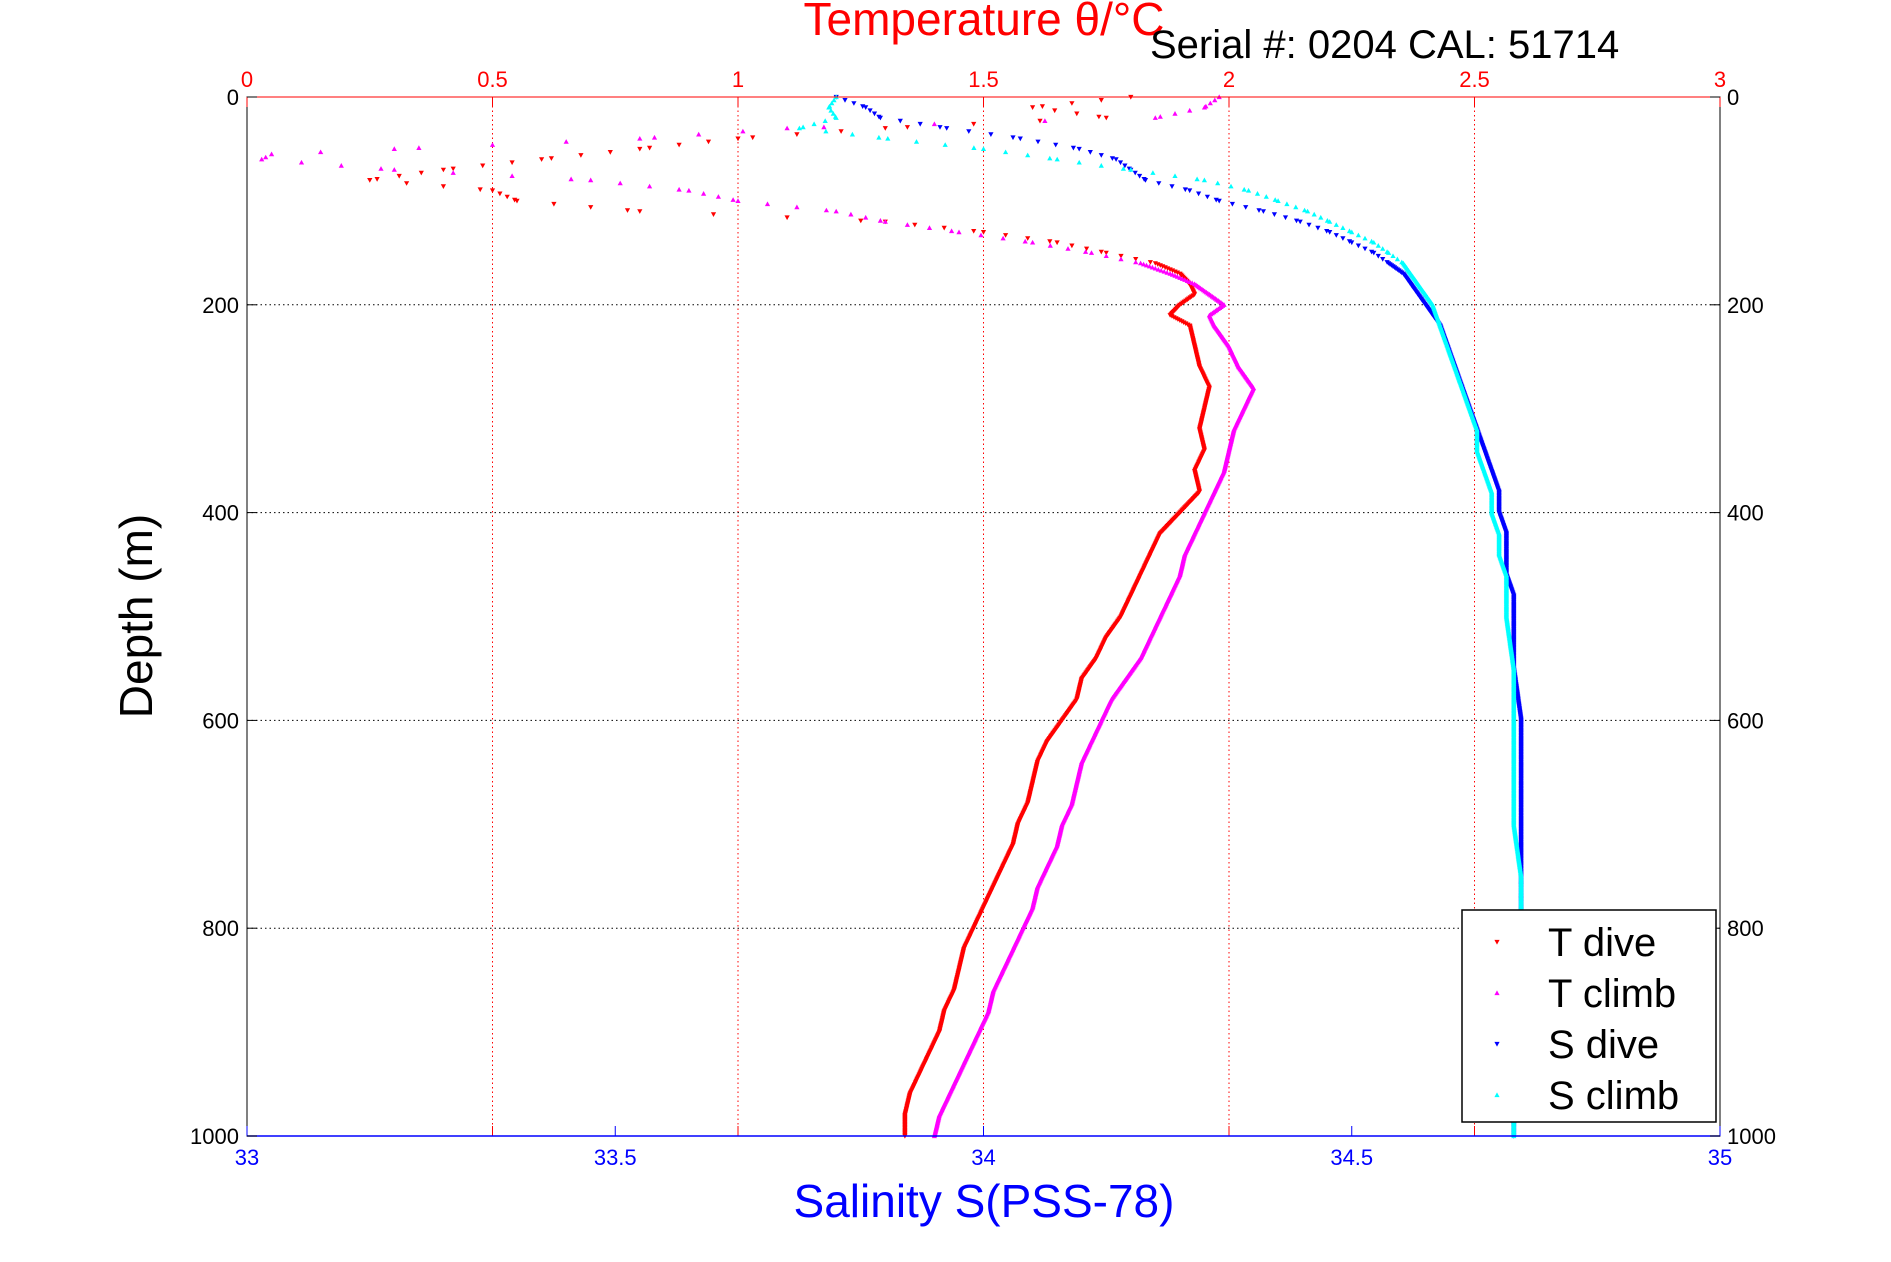 The image size is (1891, 1262). Describe the element at coordinates (615, 1157) in the screenshot. I see `salinity-tick-label: 33.5` at that location.